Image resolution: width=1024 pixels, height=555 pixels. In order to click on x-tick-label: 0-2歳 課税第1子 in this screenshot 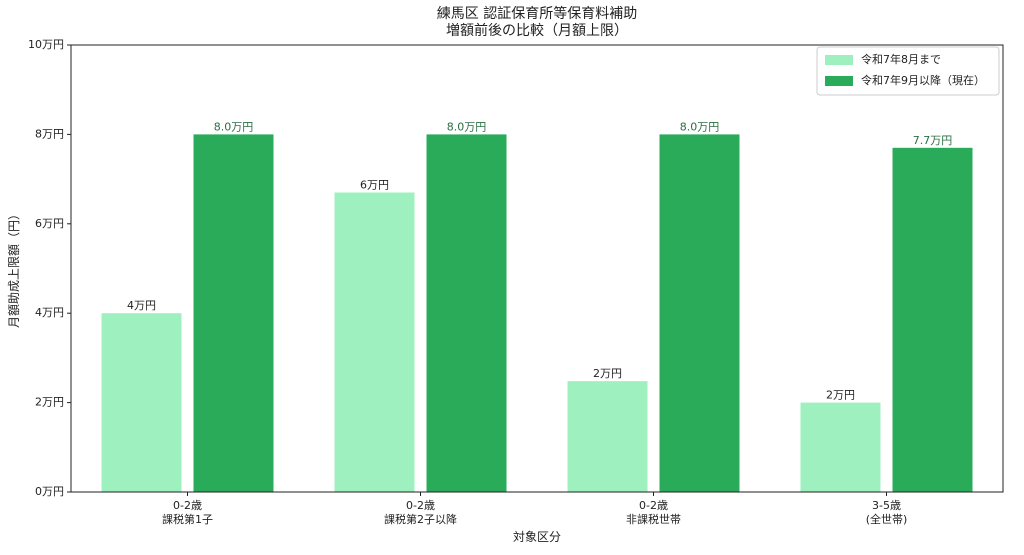, I will do `click(187, 512)`.